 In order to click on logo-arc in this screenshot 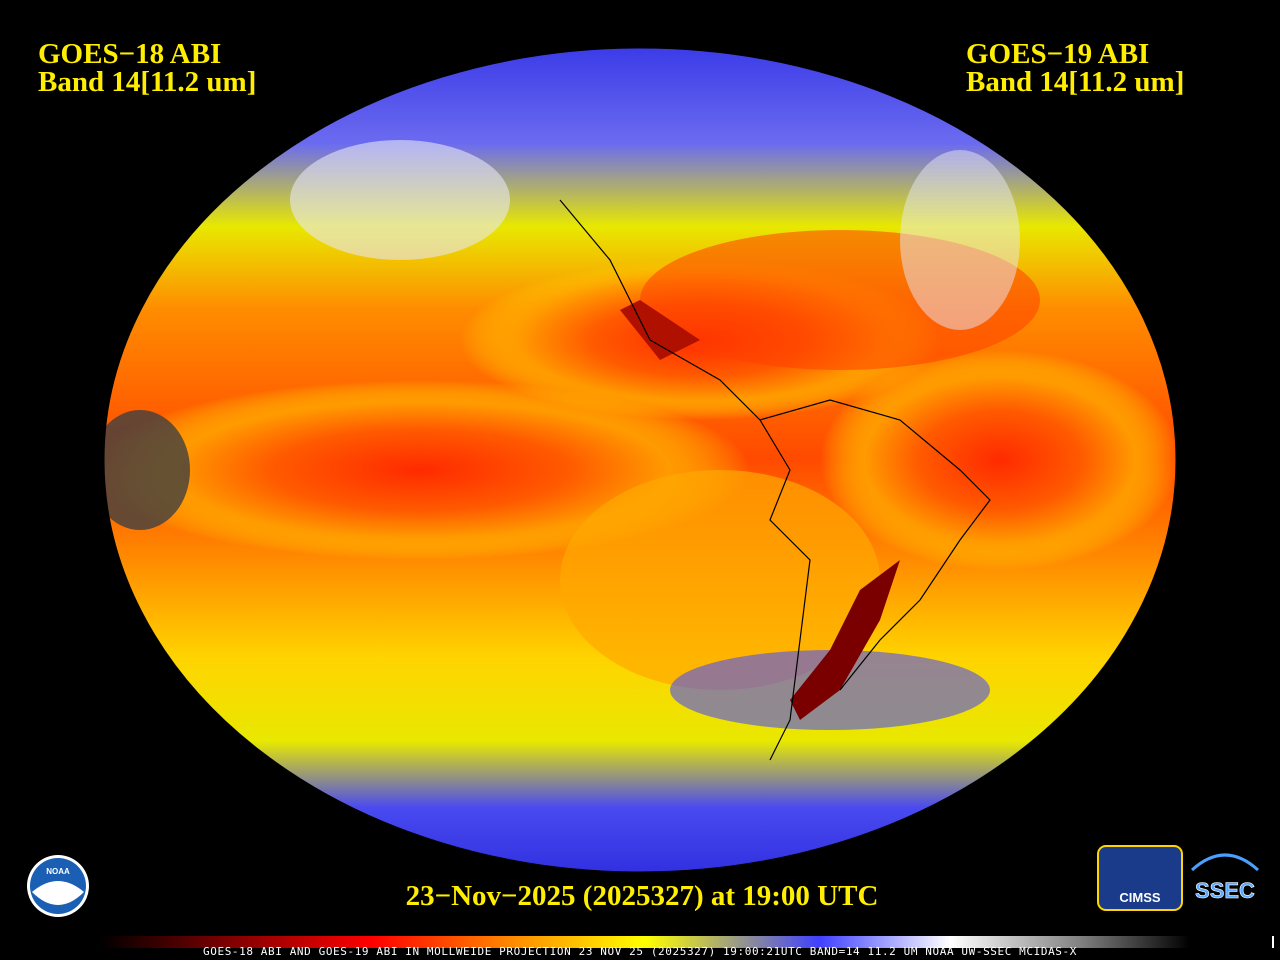, I will do `click(1225, 862)`.